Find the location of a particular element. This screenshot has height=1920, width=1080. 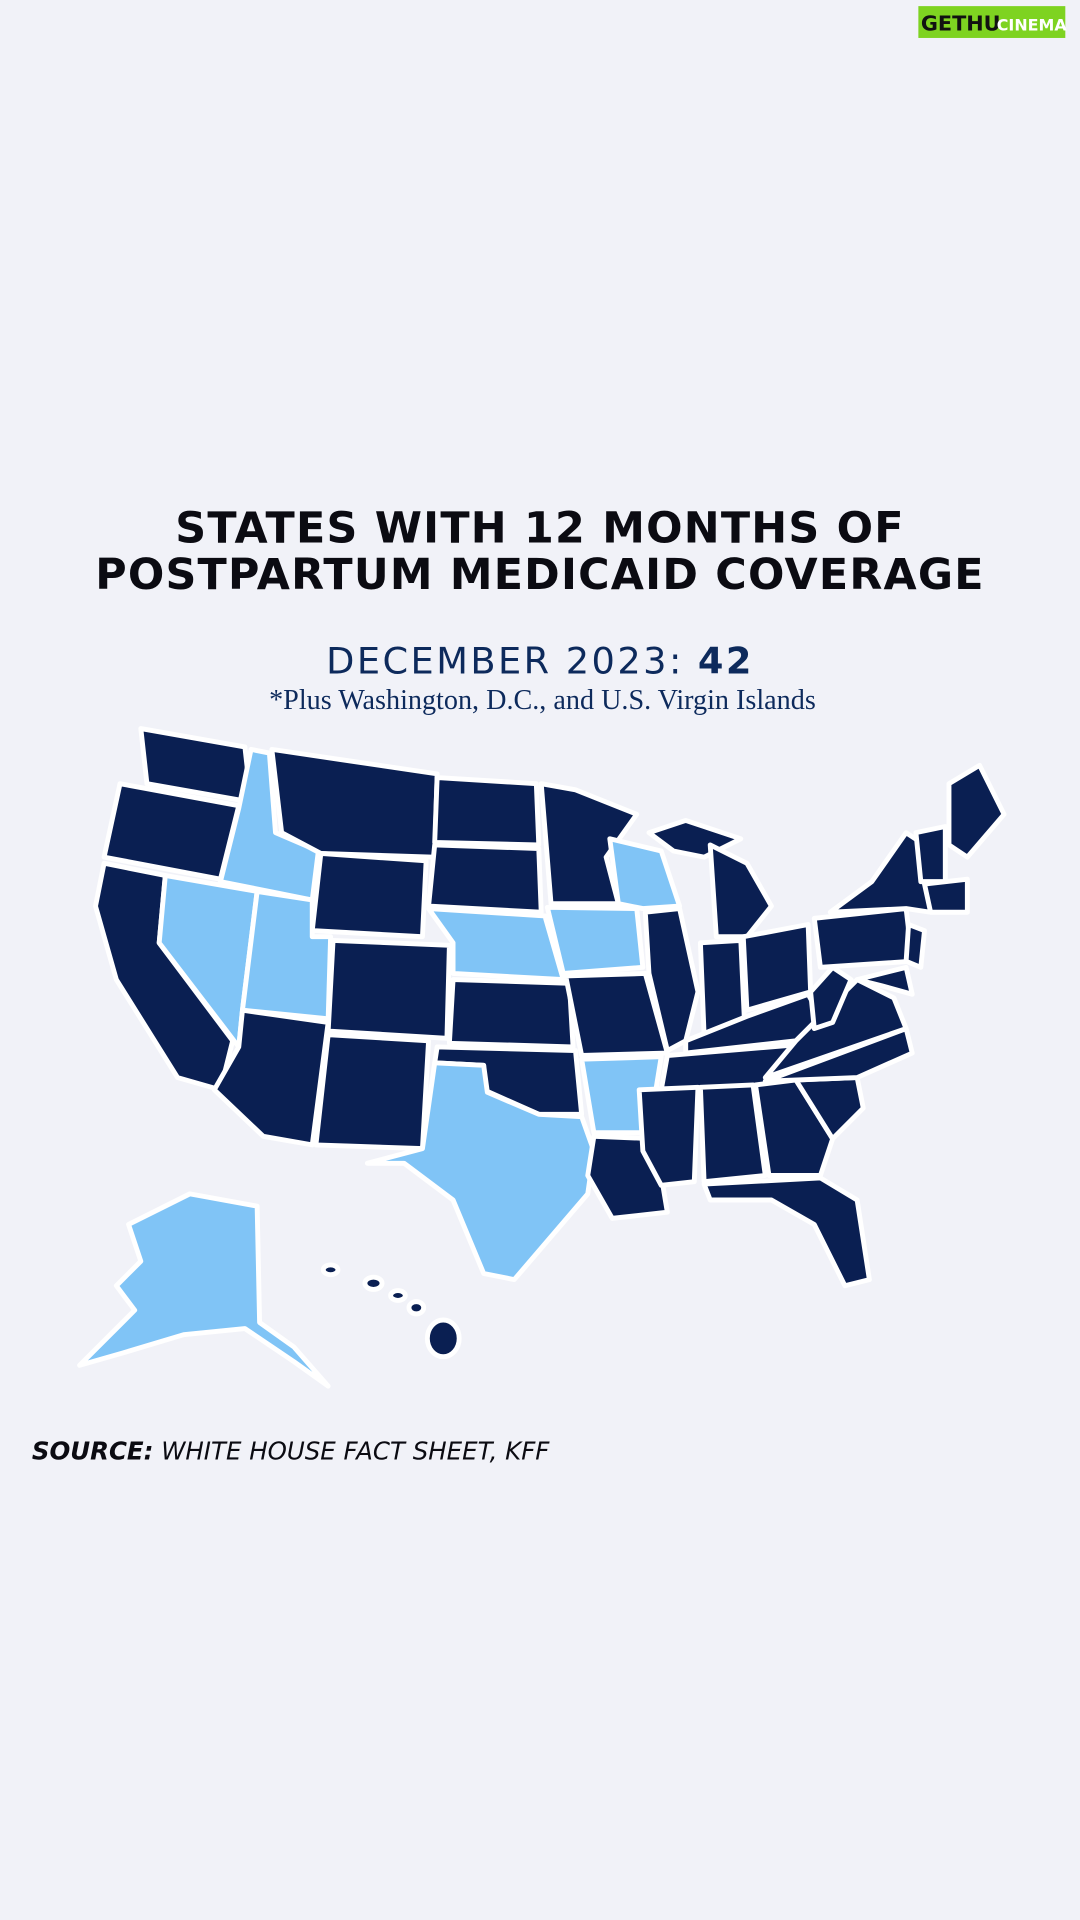

source-label: SOURCE: is located at coordinates (93, 1451).